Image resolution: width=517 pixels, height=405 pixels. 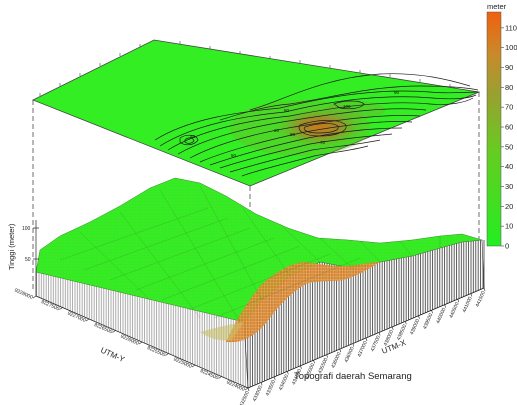 I want to click on contour-labels: 40 50 60 20 80 70 90 100, so click(x=295, y=124).